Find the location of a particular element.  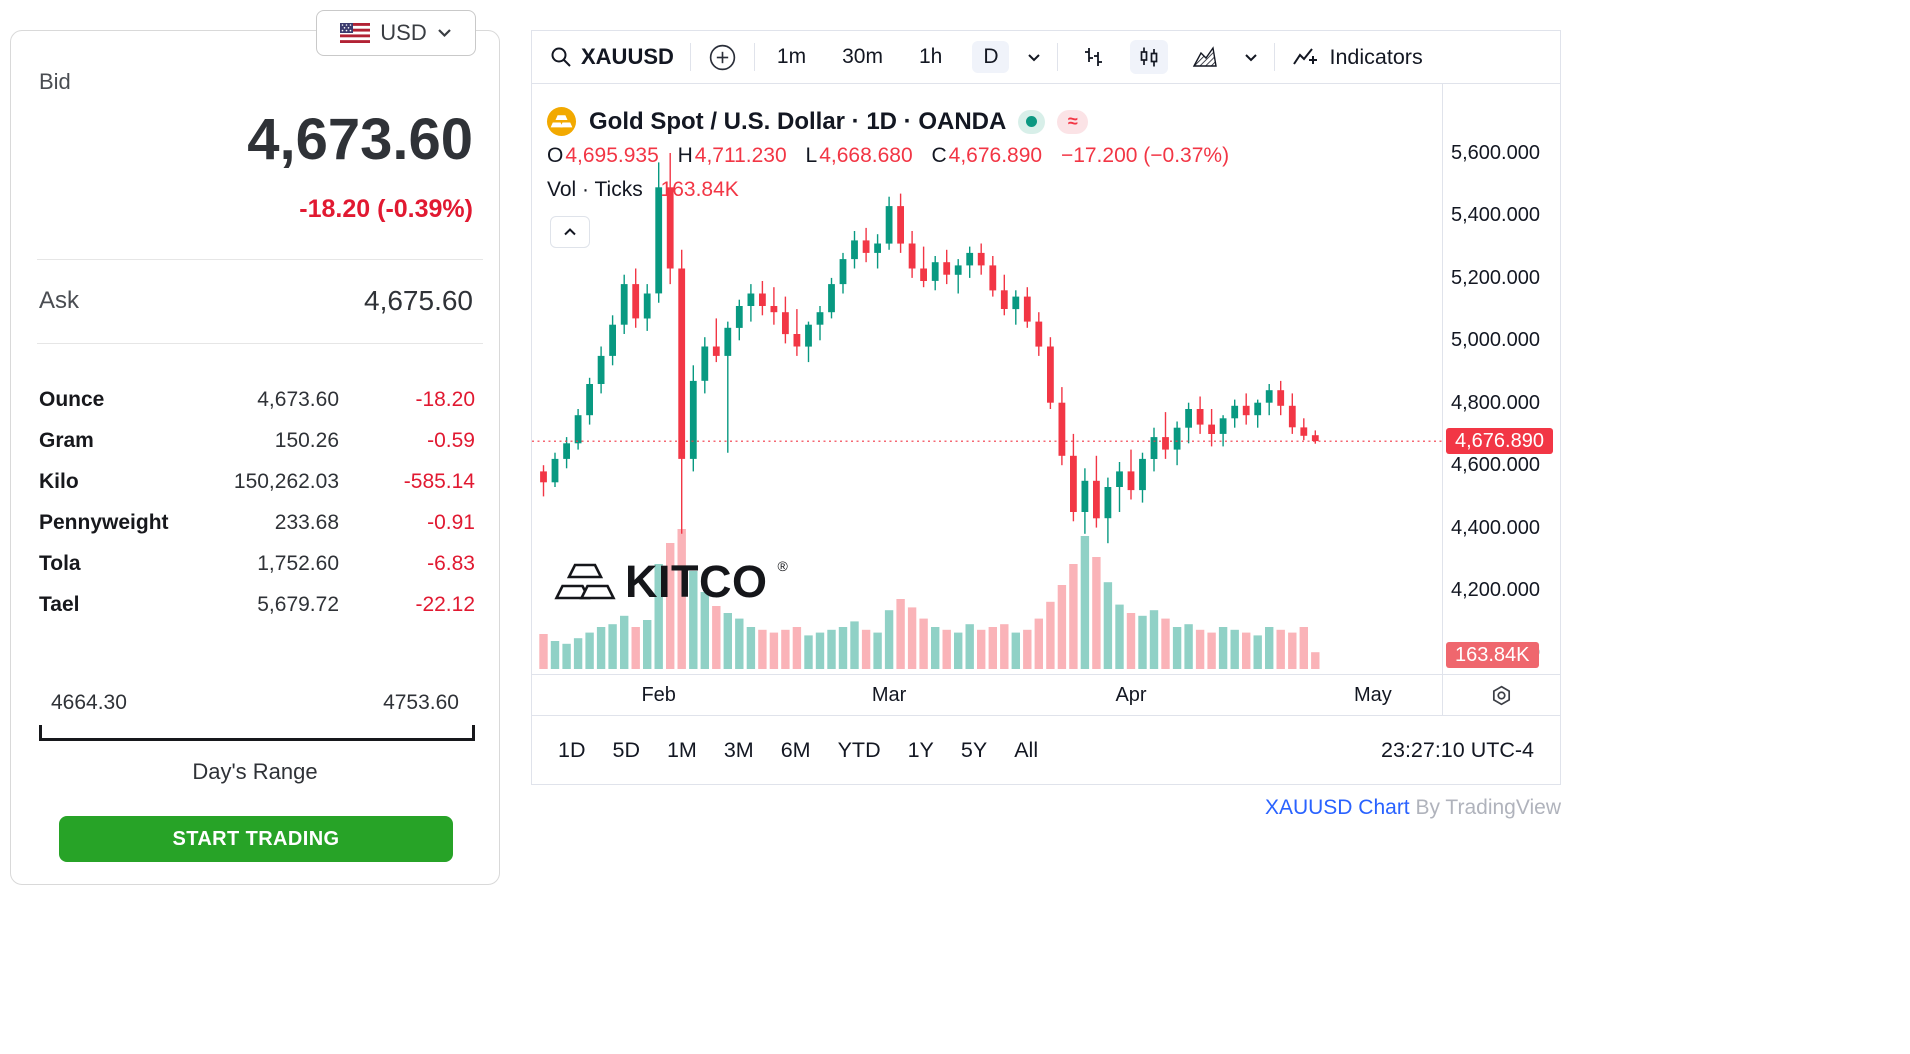

day-range-label: Day's Range is located at coordinates (255, 771).